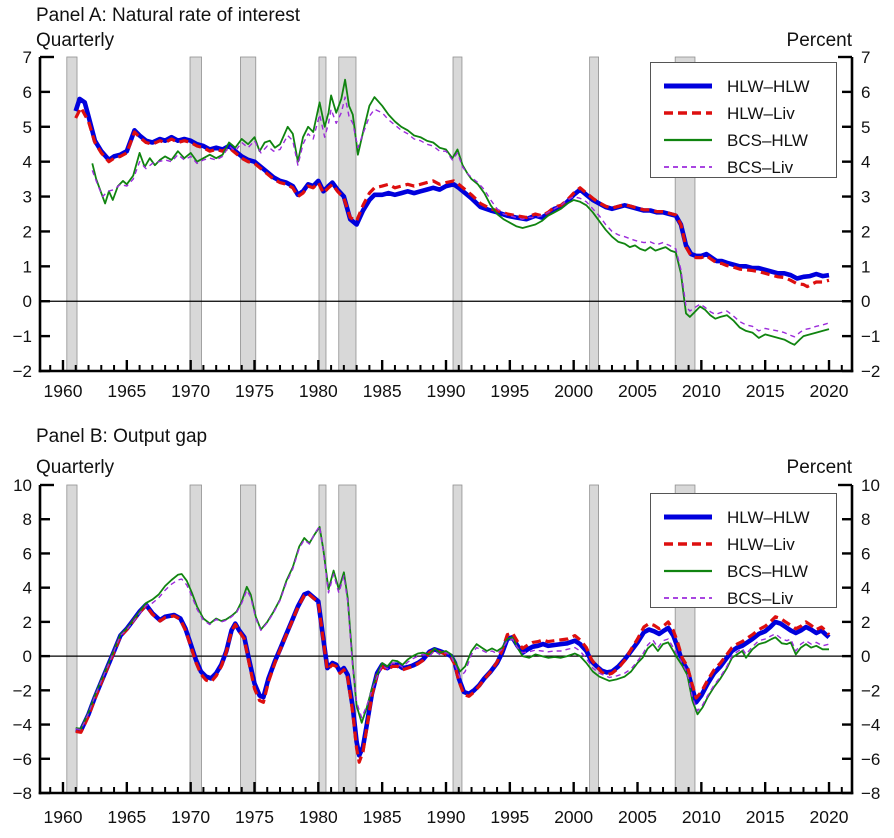 The height and width of the screenshot is (838, 894). Describe the element at coordinates (22, 485) in the screenshot. I see `y-tick-label-left: 10` at that location.